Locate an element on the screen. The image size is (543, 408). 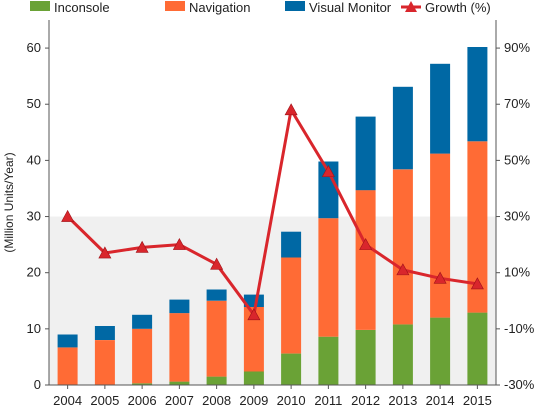
y-tick-label: 40 is located at coordinates (34, 159).